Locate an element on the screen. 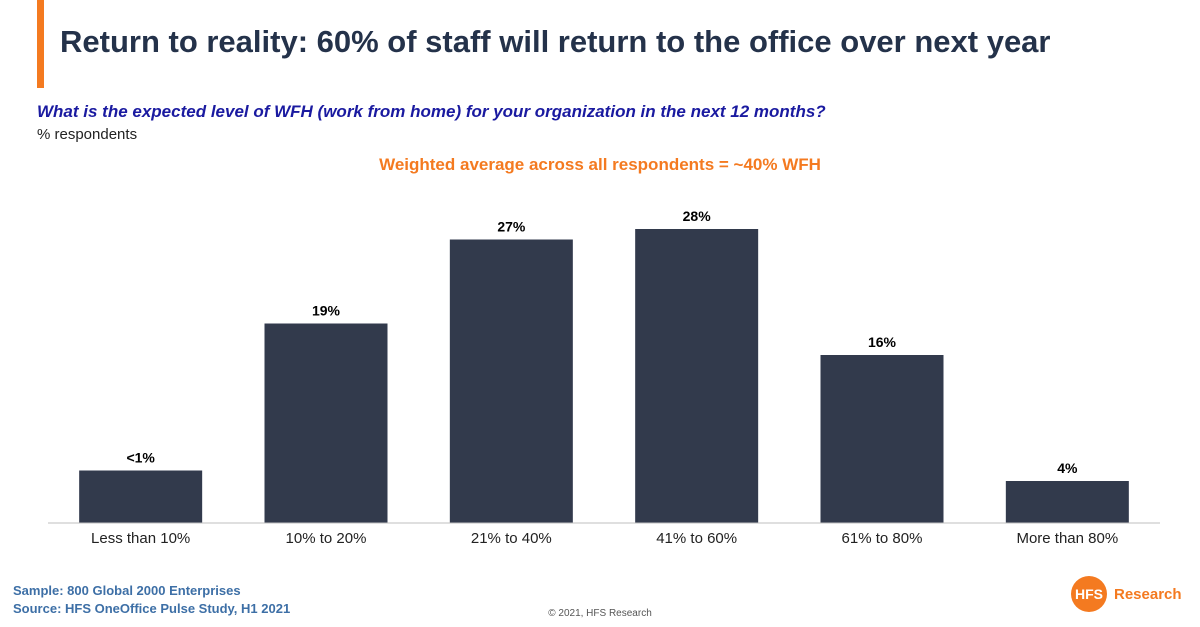 The height and width of the screenshot is (627, 1200). category-label-3: 41% to 60% is located at coordinates (696, 538).